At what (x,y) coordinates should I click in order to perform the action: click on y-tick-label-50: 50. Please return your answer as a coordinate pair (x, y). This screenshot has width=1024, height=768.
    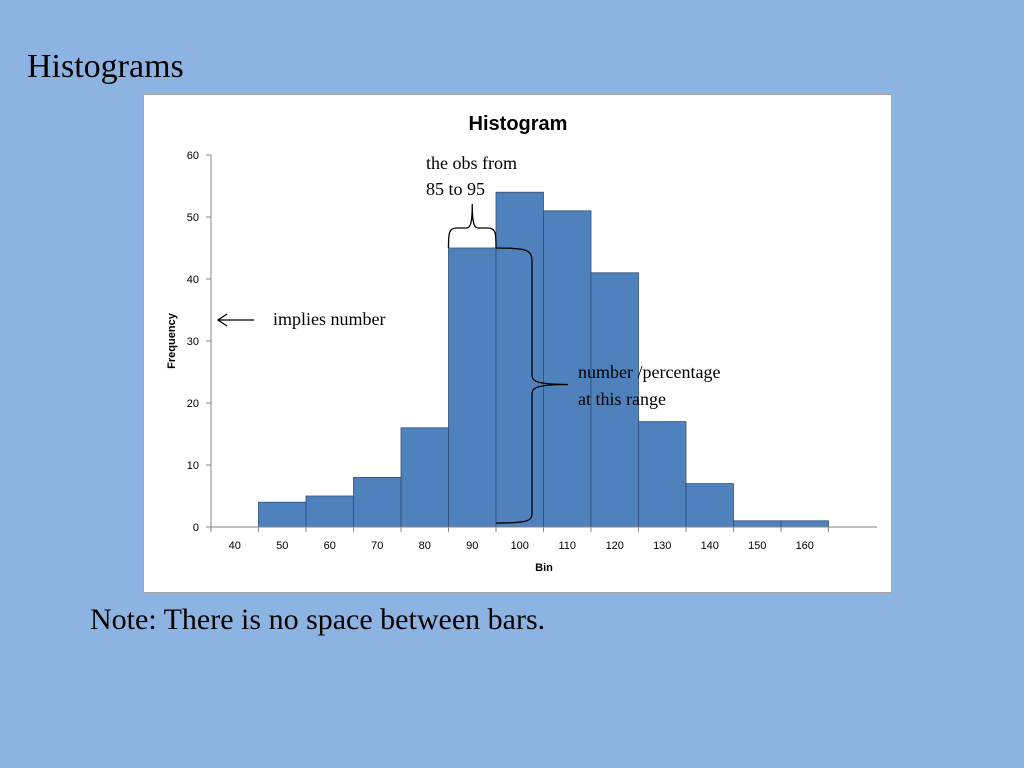
    Looking at the image, I should click on (193, 218).